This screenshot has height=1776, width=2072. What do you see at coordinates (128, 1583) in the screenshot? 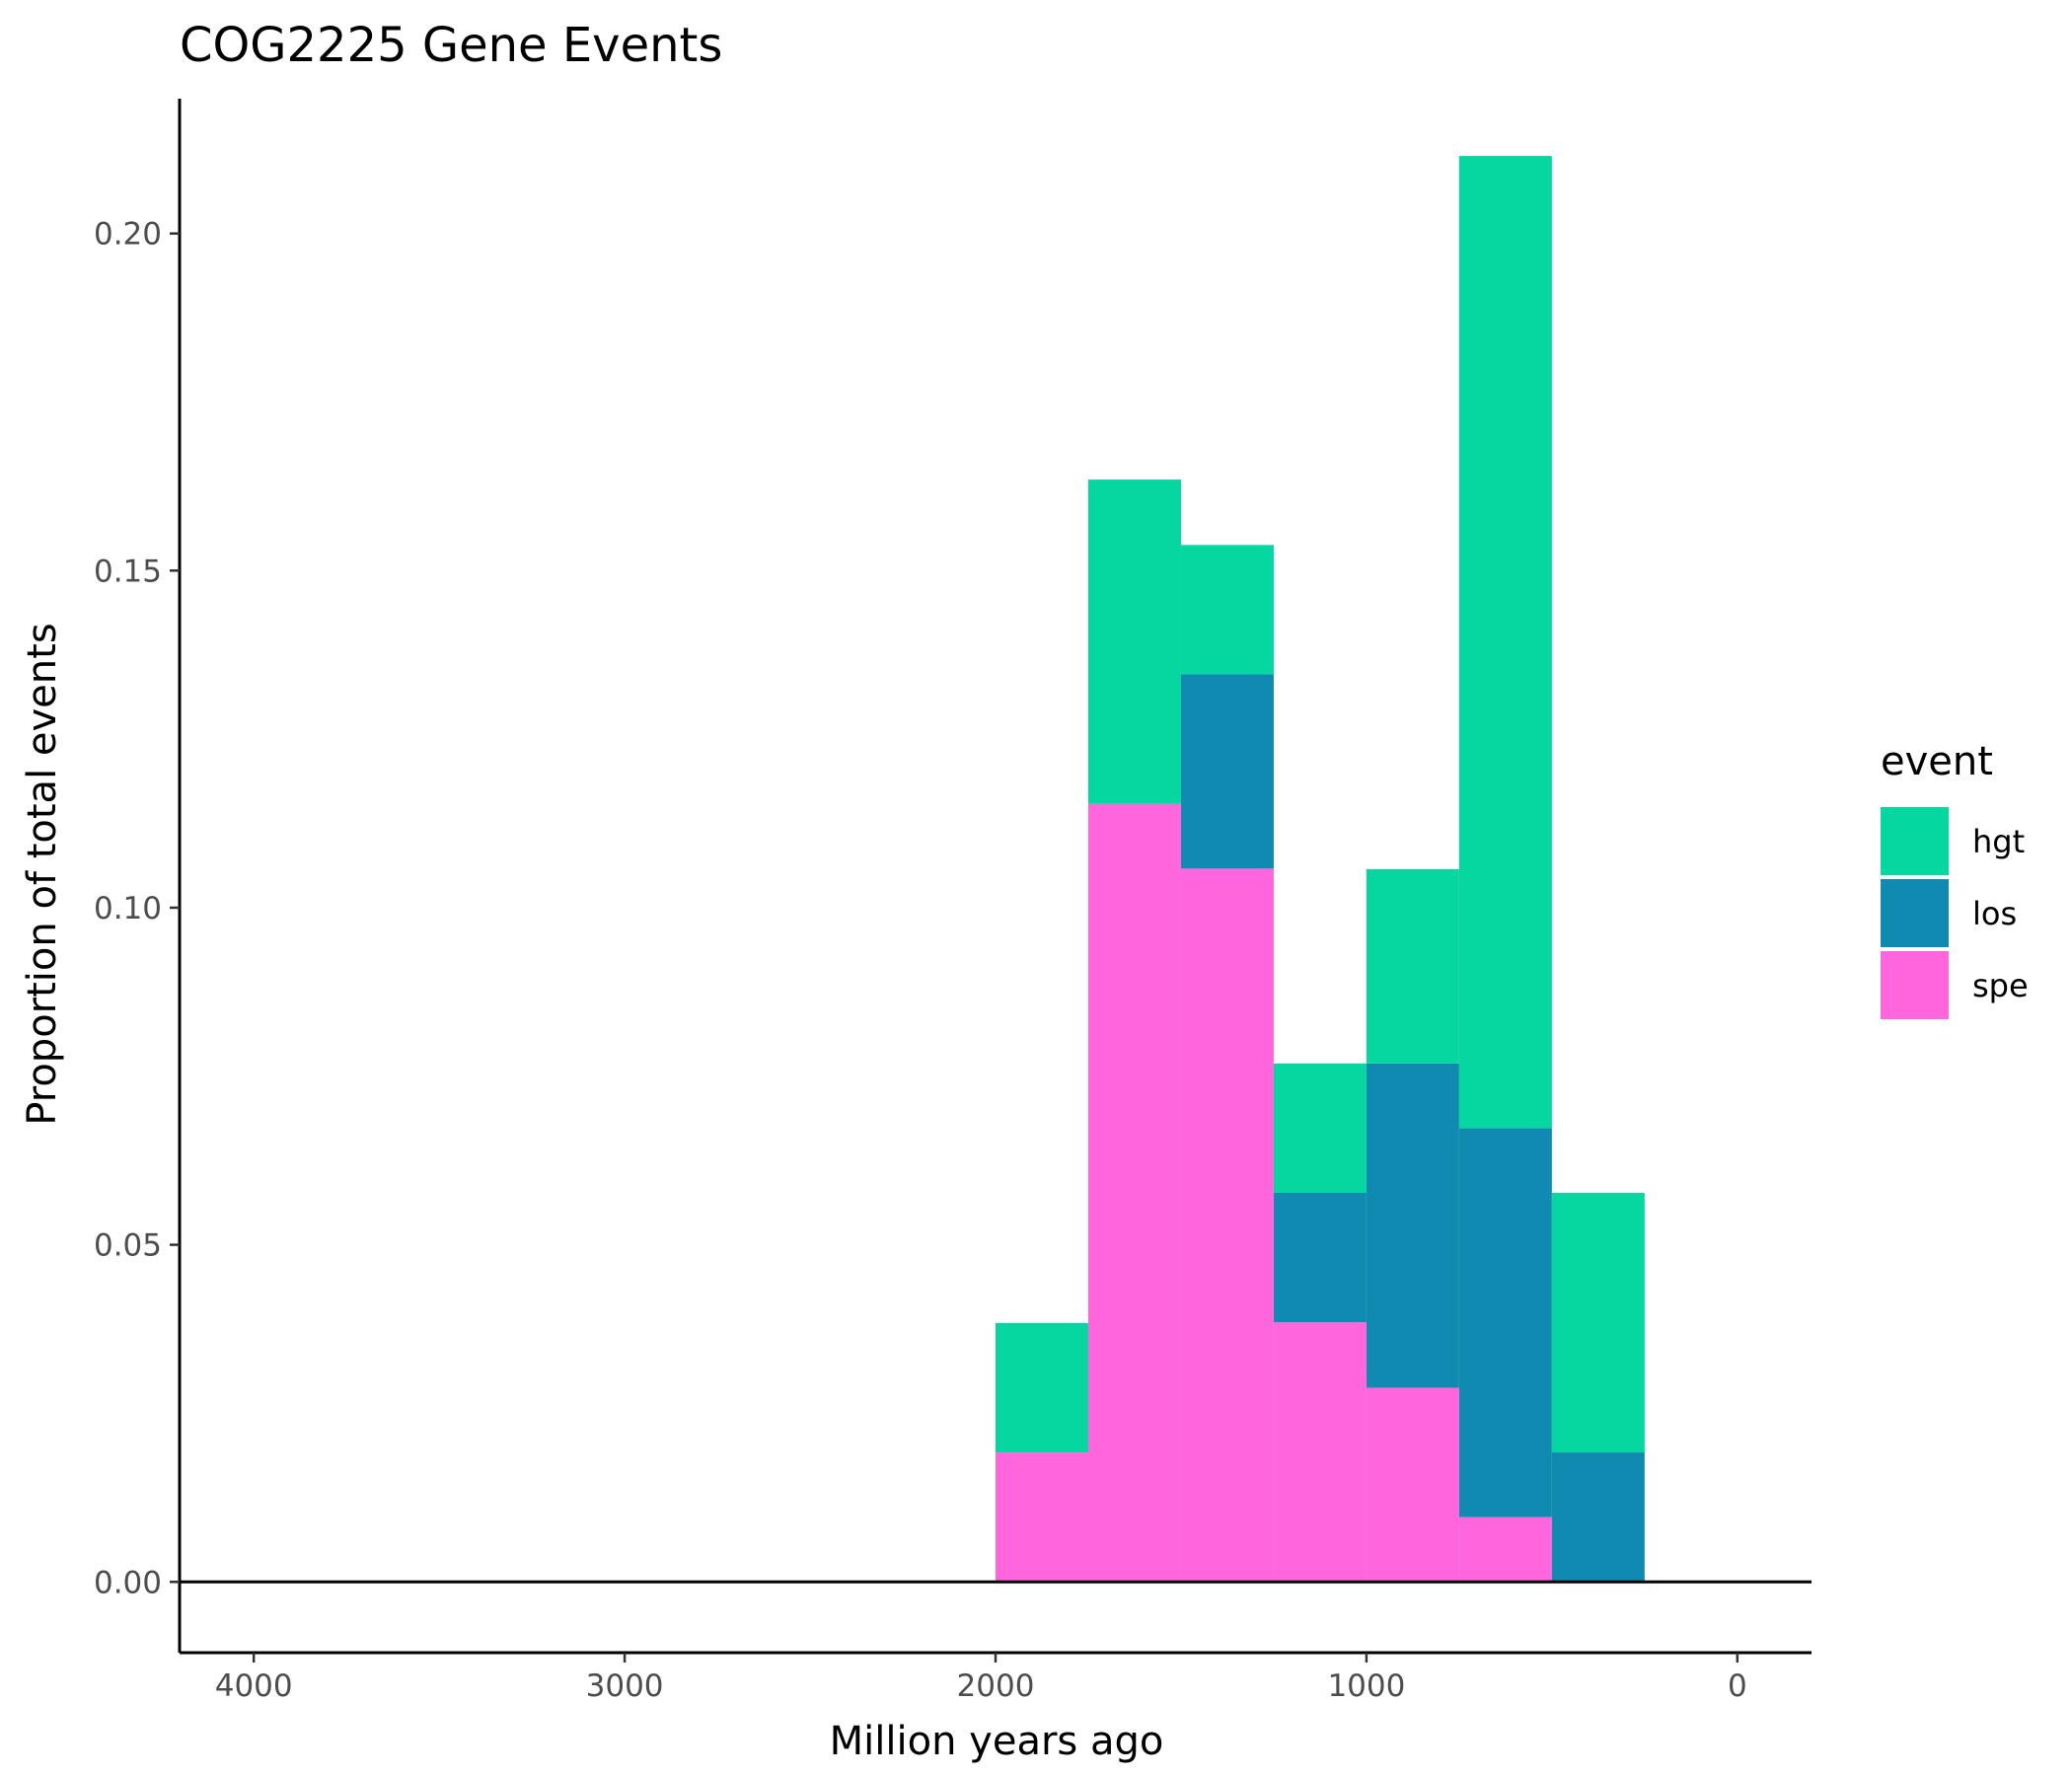
I see `y-tick-label: 0.00` at bounding box center [128, 1583].